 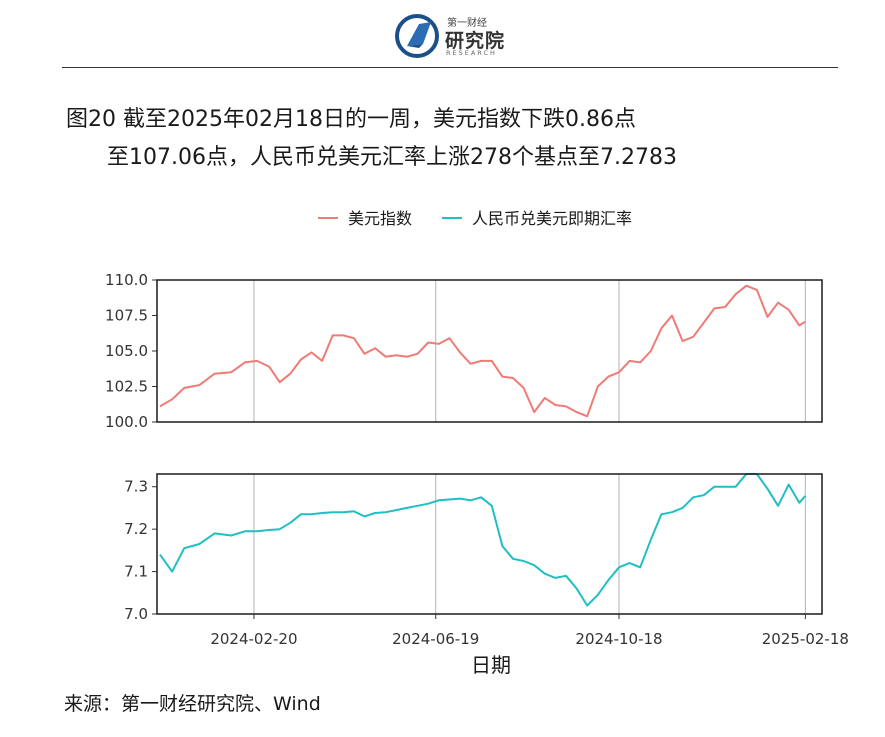 What do you see at coordinates (491, 665) in the screenshot?
I see `x-axis-label: 日期` at bounding box center [491, 665].